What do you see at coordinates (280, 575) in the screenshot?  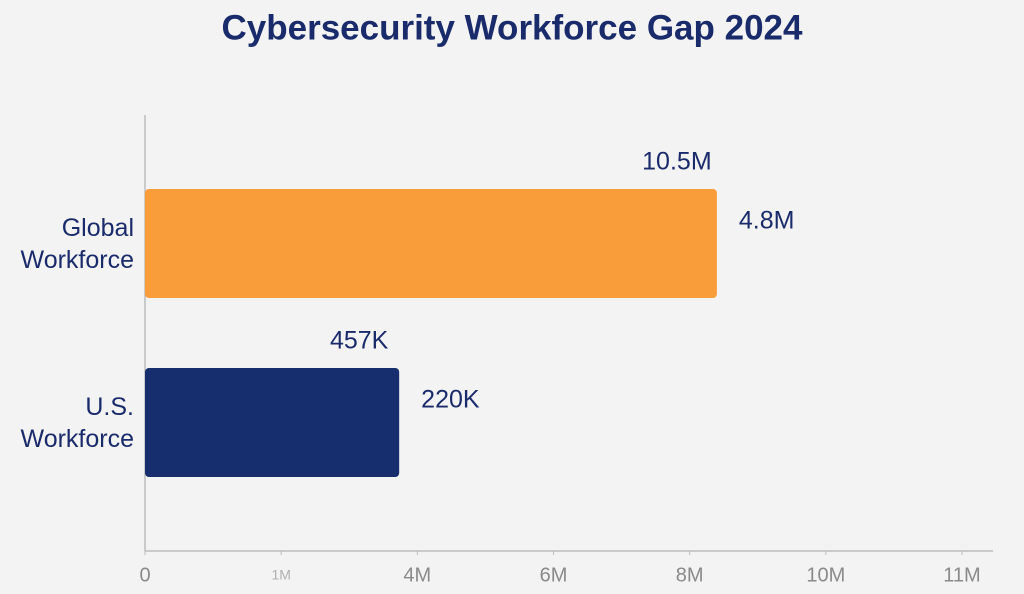 I see `x-tick-label: 1M` at bounding box center [280, 575].